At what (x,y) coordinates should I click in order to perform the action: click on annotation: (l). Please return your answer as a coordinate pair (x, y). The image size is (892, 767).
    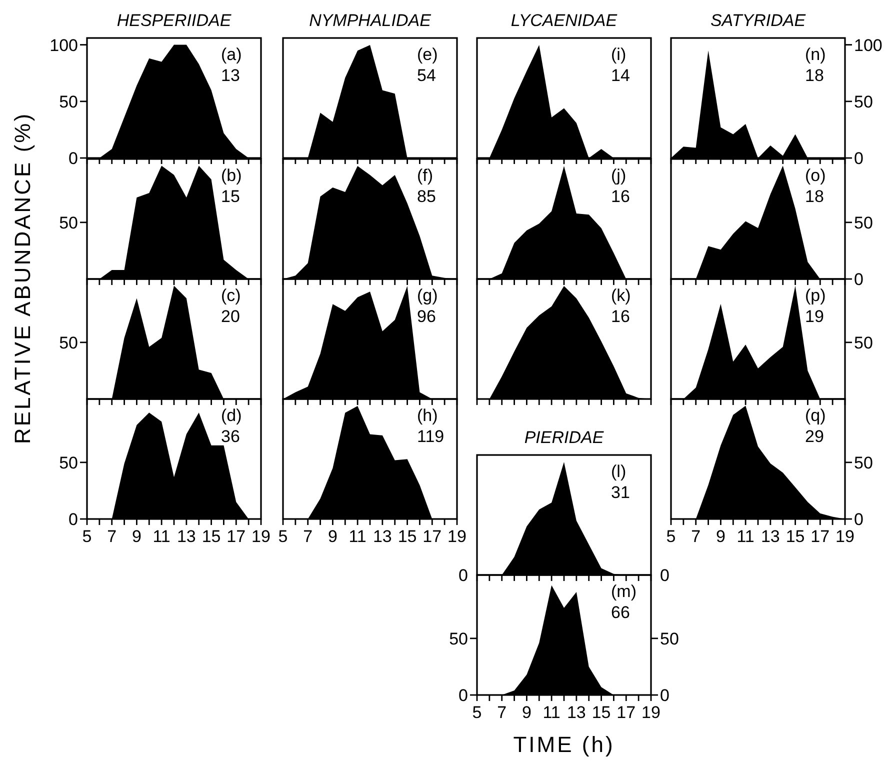
    Looking at the image, I should click on (618, 471).